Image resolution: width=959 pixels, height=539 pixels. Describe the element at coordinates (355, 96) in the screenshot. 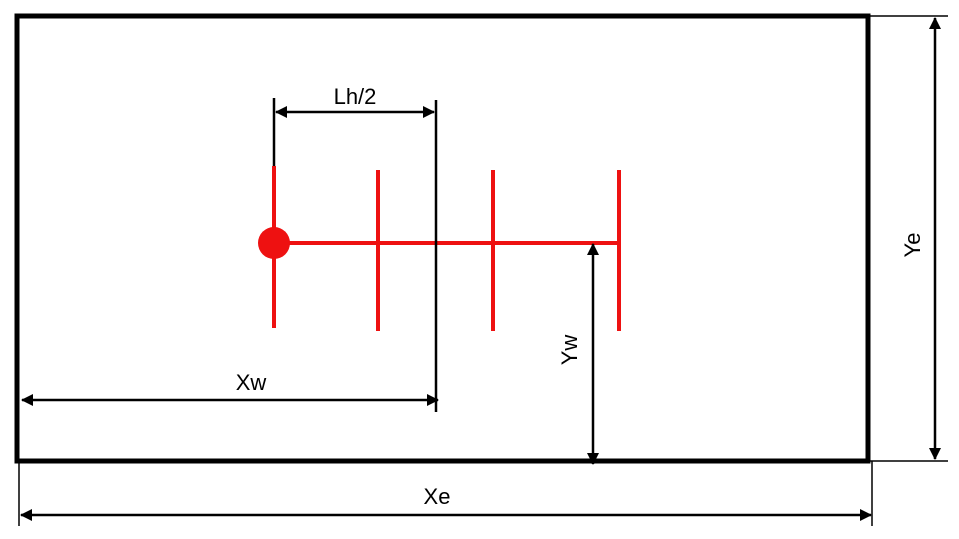

I see `lh-half-label: Lh/2` at that location.